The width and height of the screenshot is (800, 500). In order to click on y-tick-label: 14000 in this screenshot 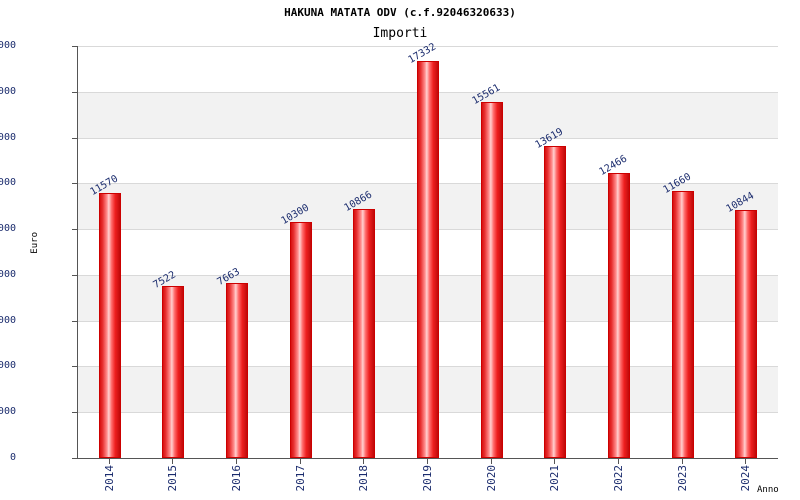, I will do `click(8, 137)`.